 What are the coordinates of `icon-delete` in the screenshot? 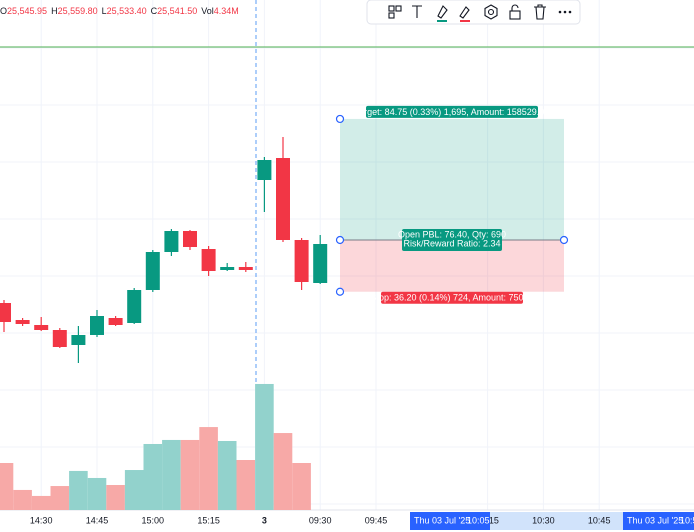 It's located at (540, 12).